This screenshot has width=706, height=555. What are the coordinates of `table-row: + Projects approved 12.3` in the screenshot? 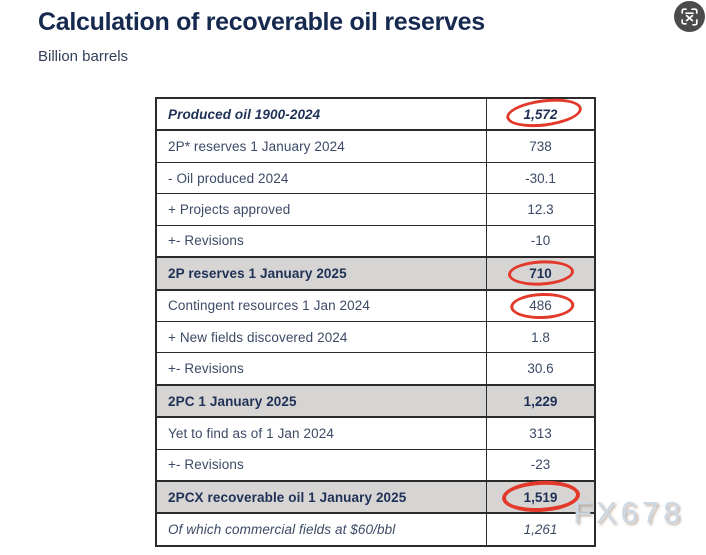 It's located at (375, 209).